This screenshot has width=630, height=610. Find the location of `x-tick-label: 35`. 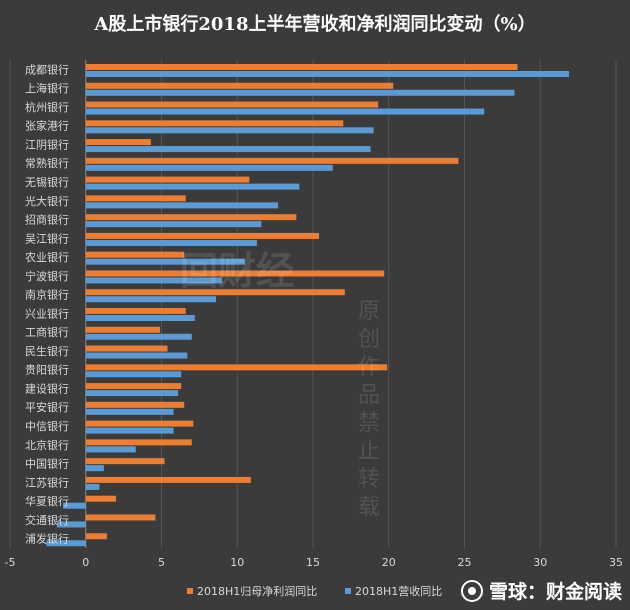

x-tick-label: 35 is located at coordinates (616, 562).